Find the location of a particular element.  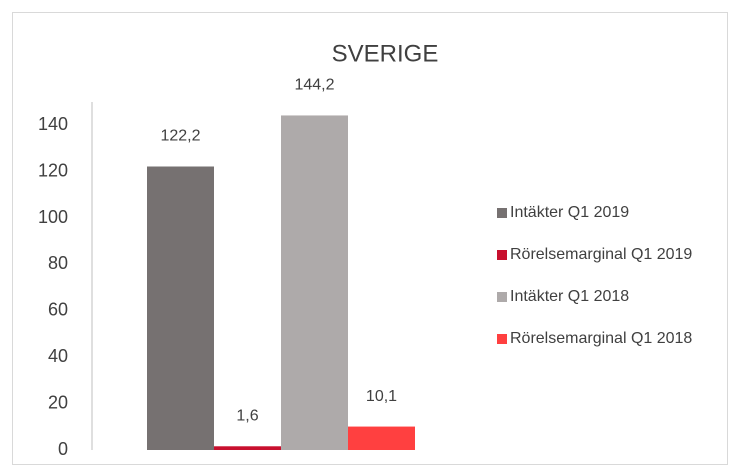

y-tick-label: 140 is located at coordinates (53, 124).